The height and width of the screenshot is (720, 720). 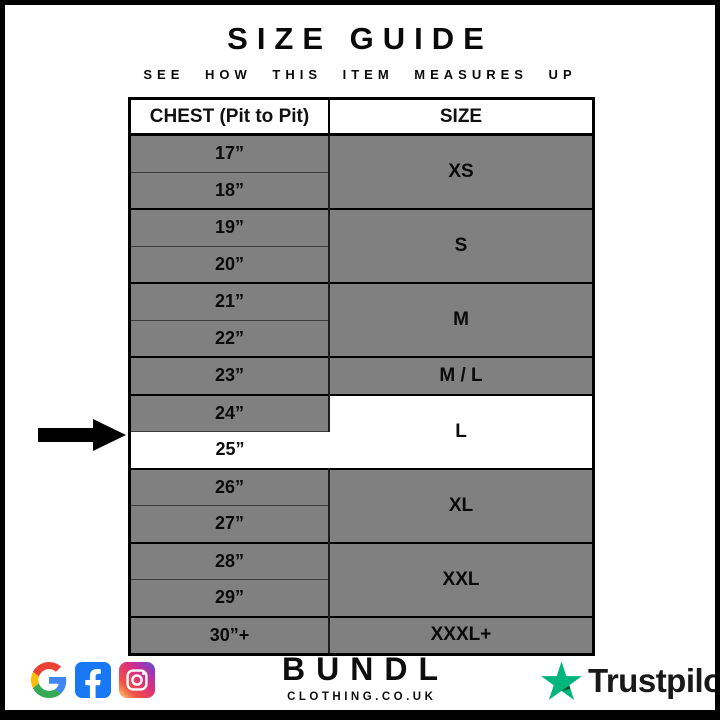 I want to click on size-cell: XS, so click(x=461, y=171).